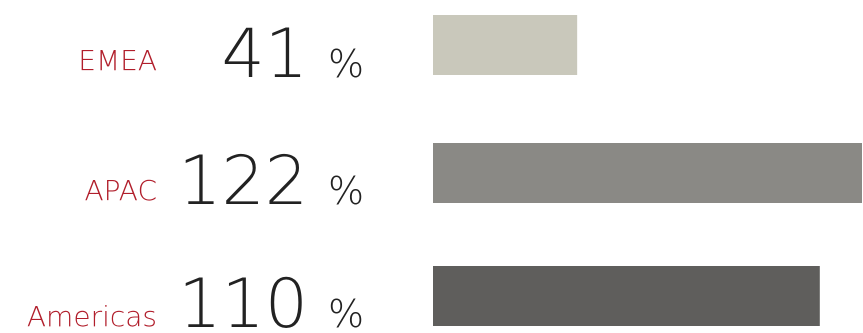  Describe the element at coordinates (626, 296) in the screenshot. I see `bar-americas` at that location.